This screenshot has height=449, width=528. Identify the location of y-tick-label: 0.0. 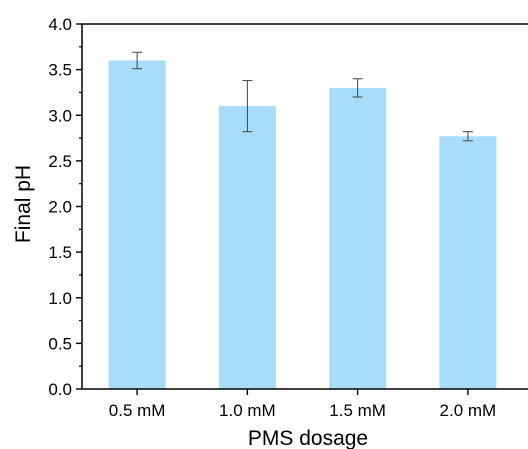
(60, 389).